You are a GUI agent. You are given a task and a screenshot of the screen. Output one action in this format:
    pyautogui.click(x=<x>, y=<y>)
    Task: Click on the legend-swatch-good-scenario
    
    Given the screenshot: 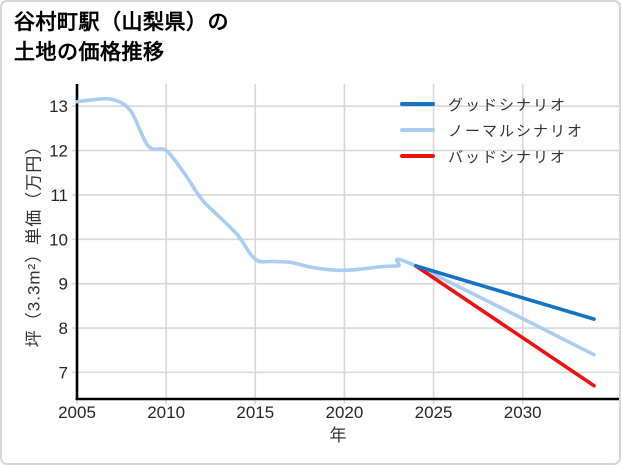 What is the action you would take?
    pyautogui.click(x=417, y=104)
    